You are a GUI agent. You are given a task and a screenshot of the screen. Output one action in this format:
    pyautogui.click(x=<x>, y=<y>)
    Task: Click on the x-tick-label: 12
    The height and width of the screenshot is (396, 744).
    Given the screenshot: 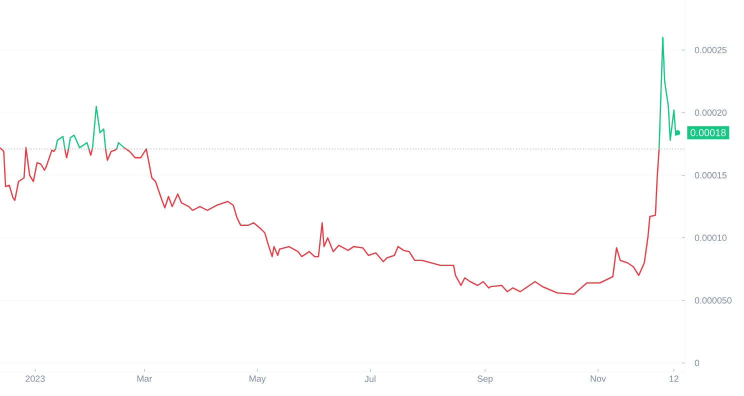 What is the action you would take?
    pyautogui.click(x=674, y=379)
    